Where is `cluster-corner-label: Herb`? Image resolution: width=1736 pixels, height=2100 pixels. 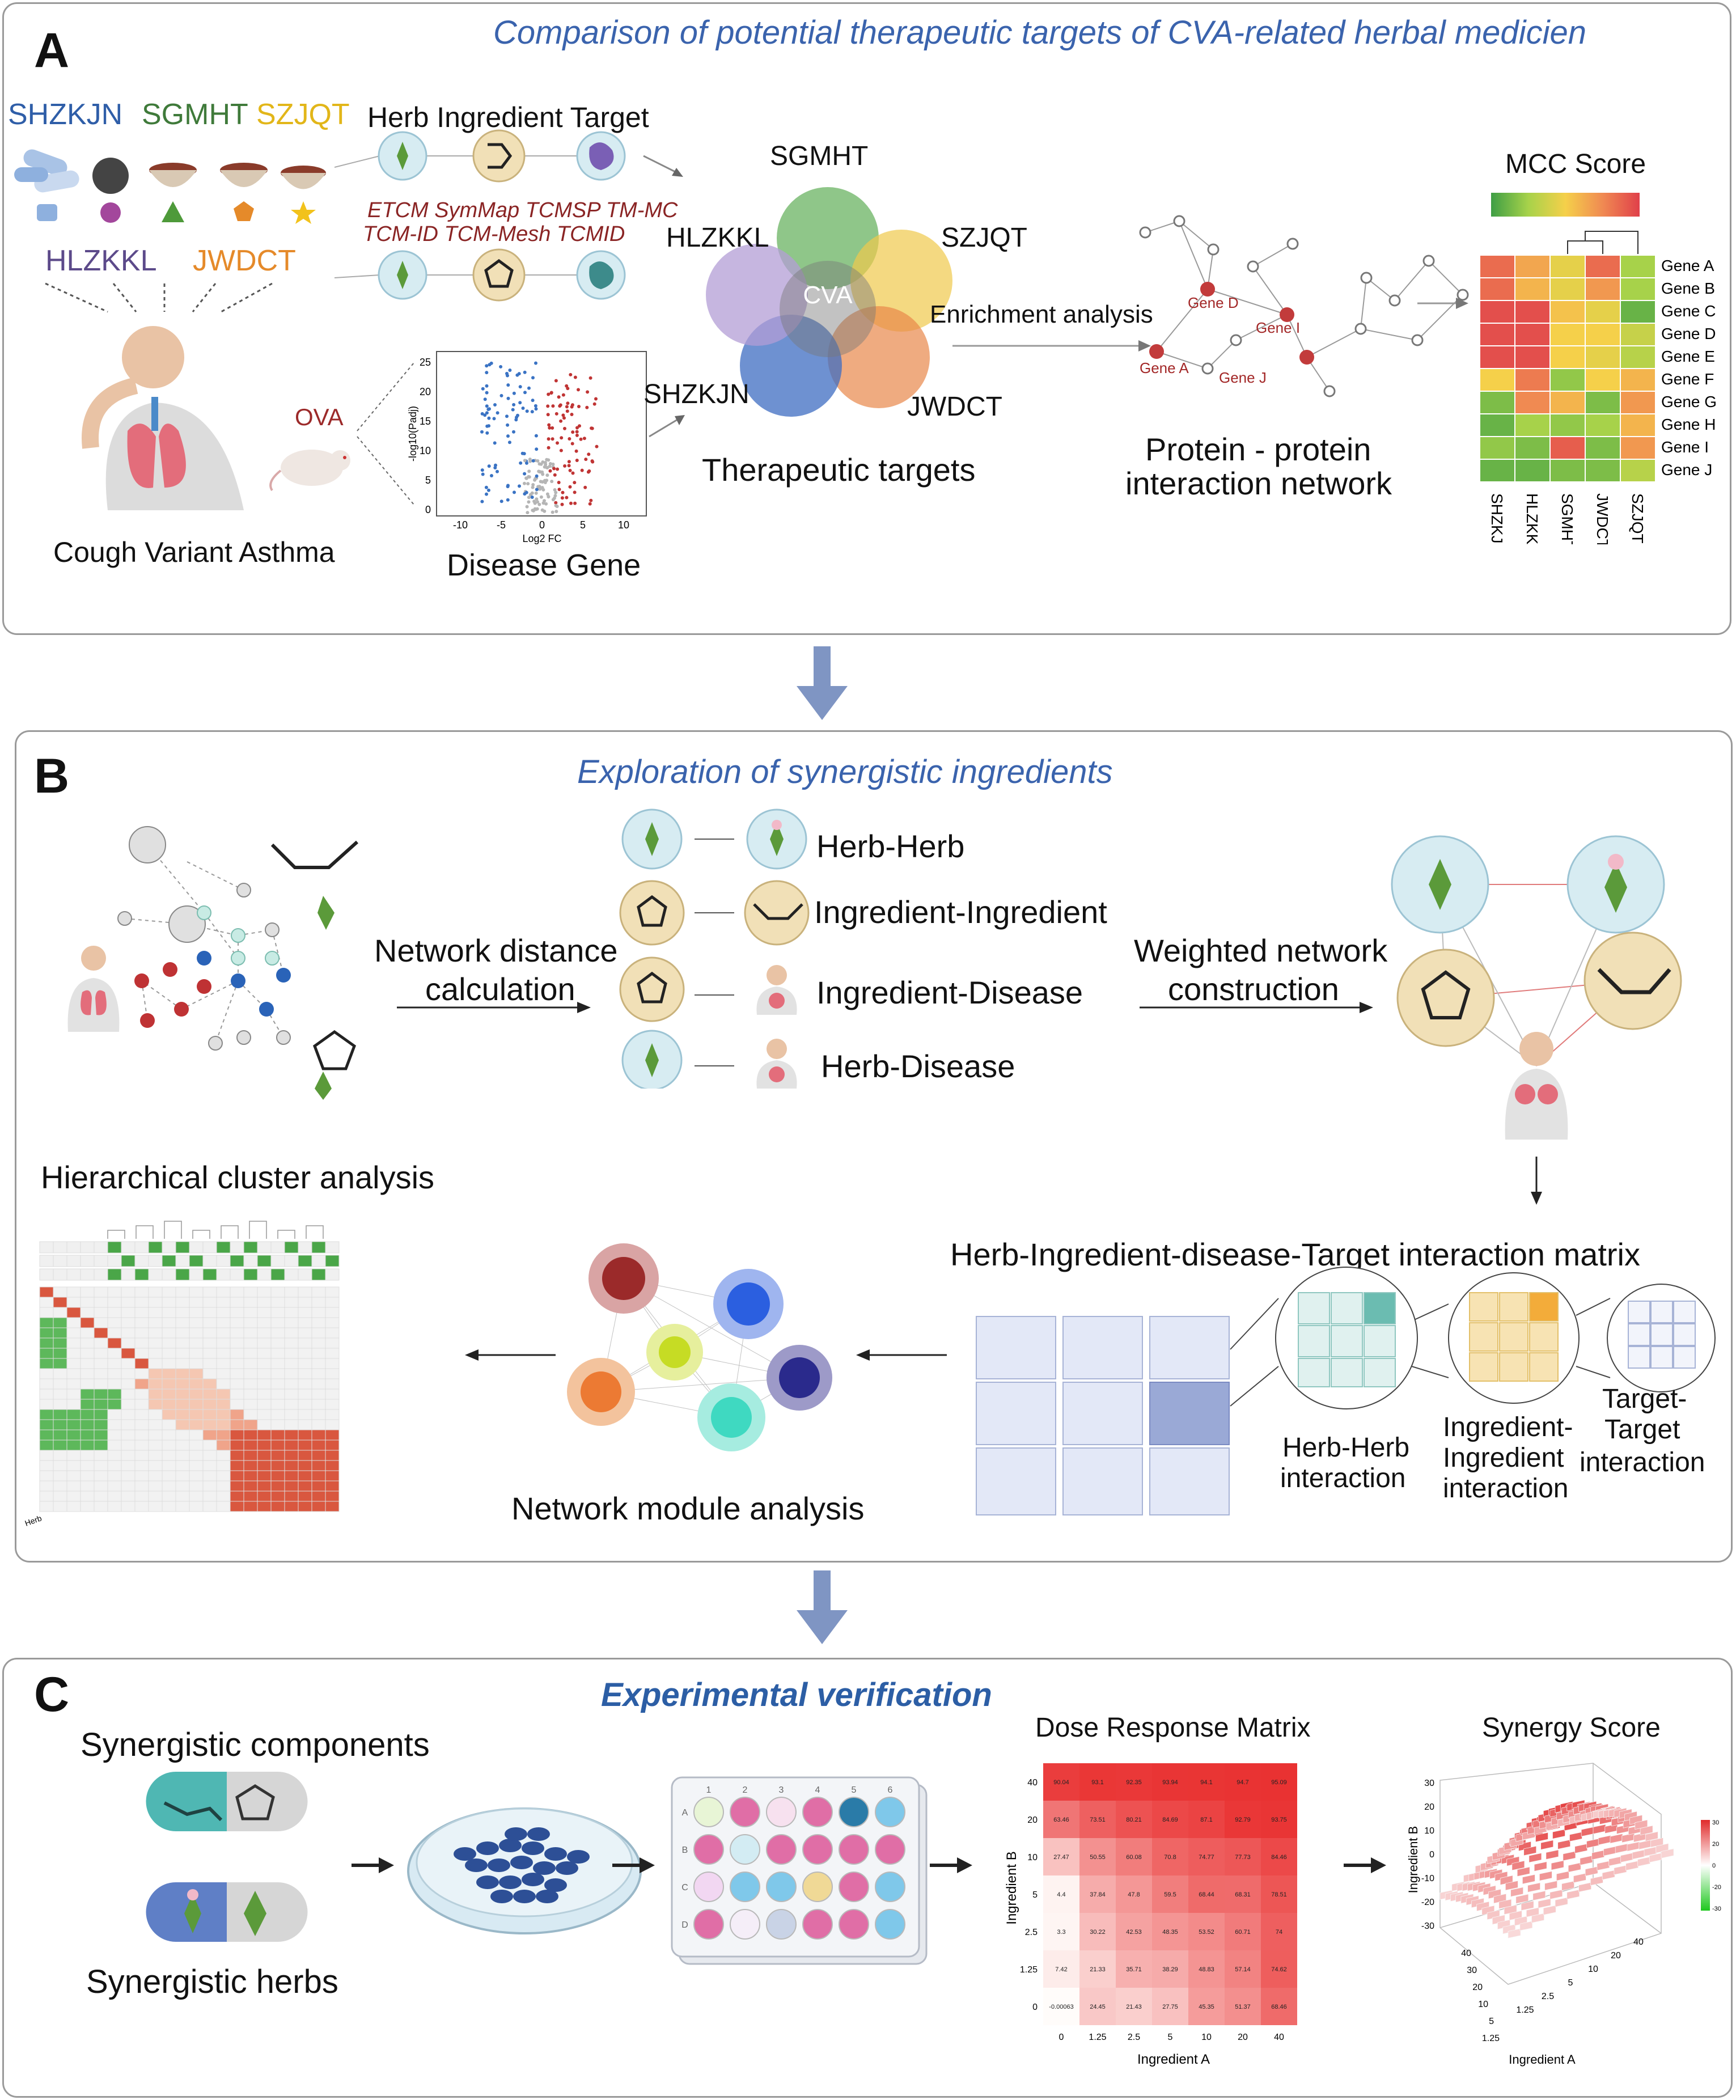
cluster-corner-label: Herb is located at coordinates (33, 1520).